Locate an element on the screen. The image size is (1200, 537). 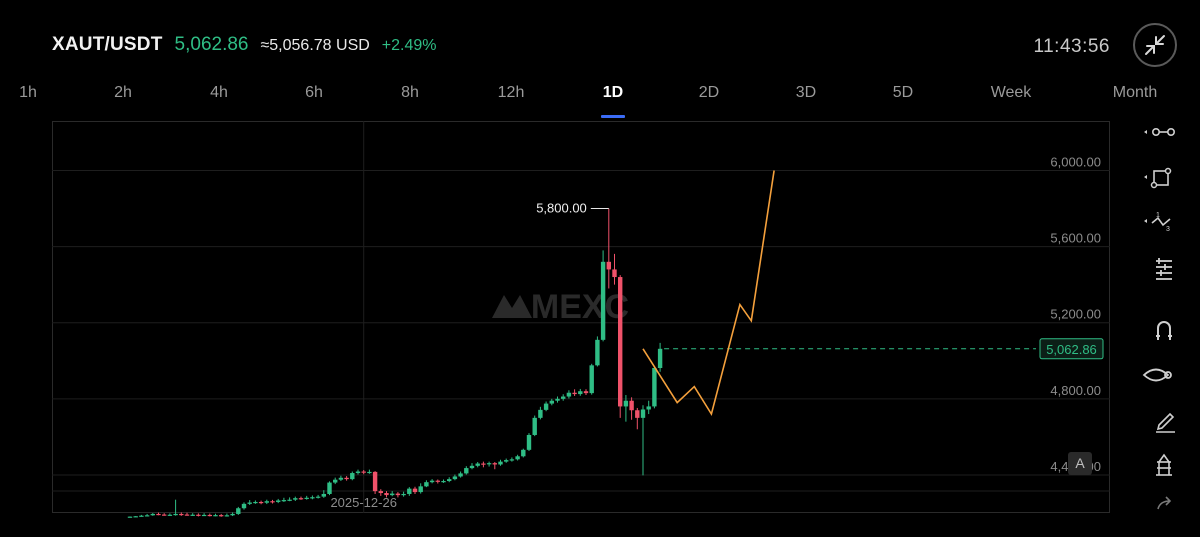
shape-tool-icon is located at coordinates (1157, 179).